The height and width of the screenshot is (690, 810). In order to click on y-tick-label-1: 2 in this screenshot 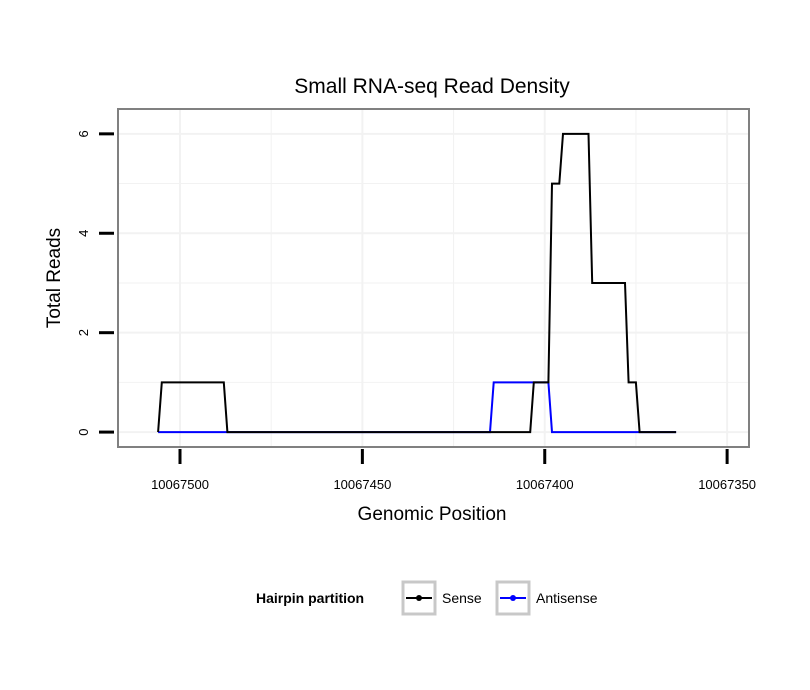, I will do `click(83, 332)`.